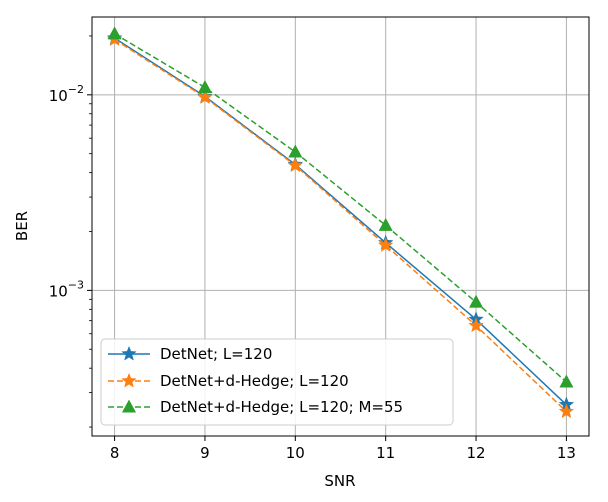 The height and width of the screenshot is (502, 608). Describe the element at coordinates (254, 381) in the screenshot. I see `legend-label: DetNet+d-Hedge; L=120` at that location.